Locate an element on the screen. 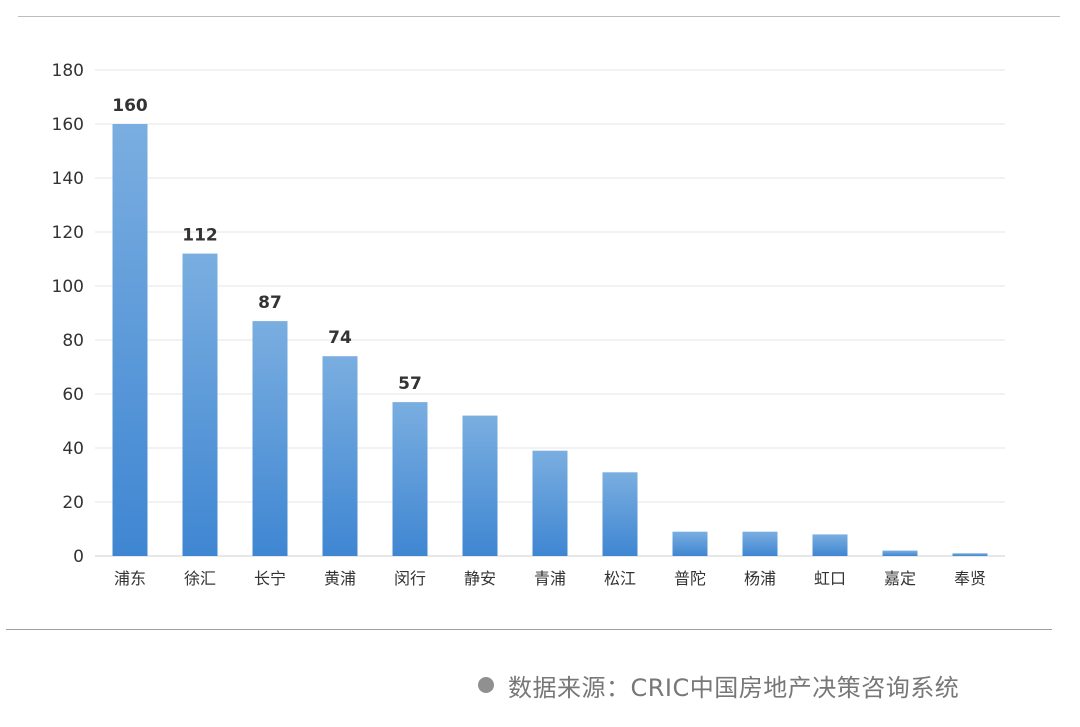  x-category-label: 杨浦 is located at coordinates (760, 578).